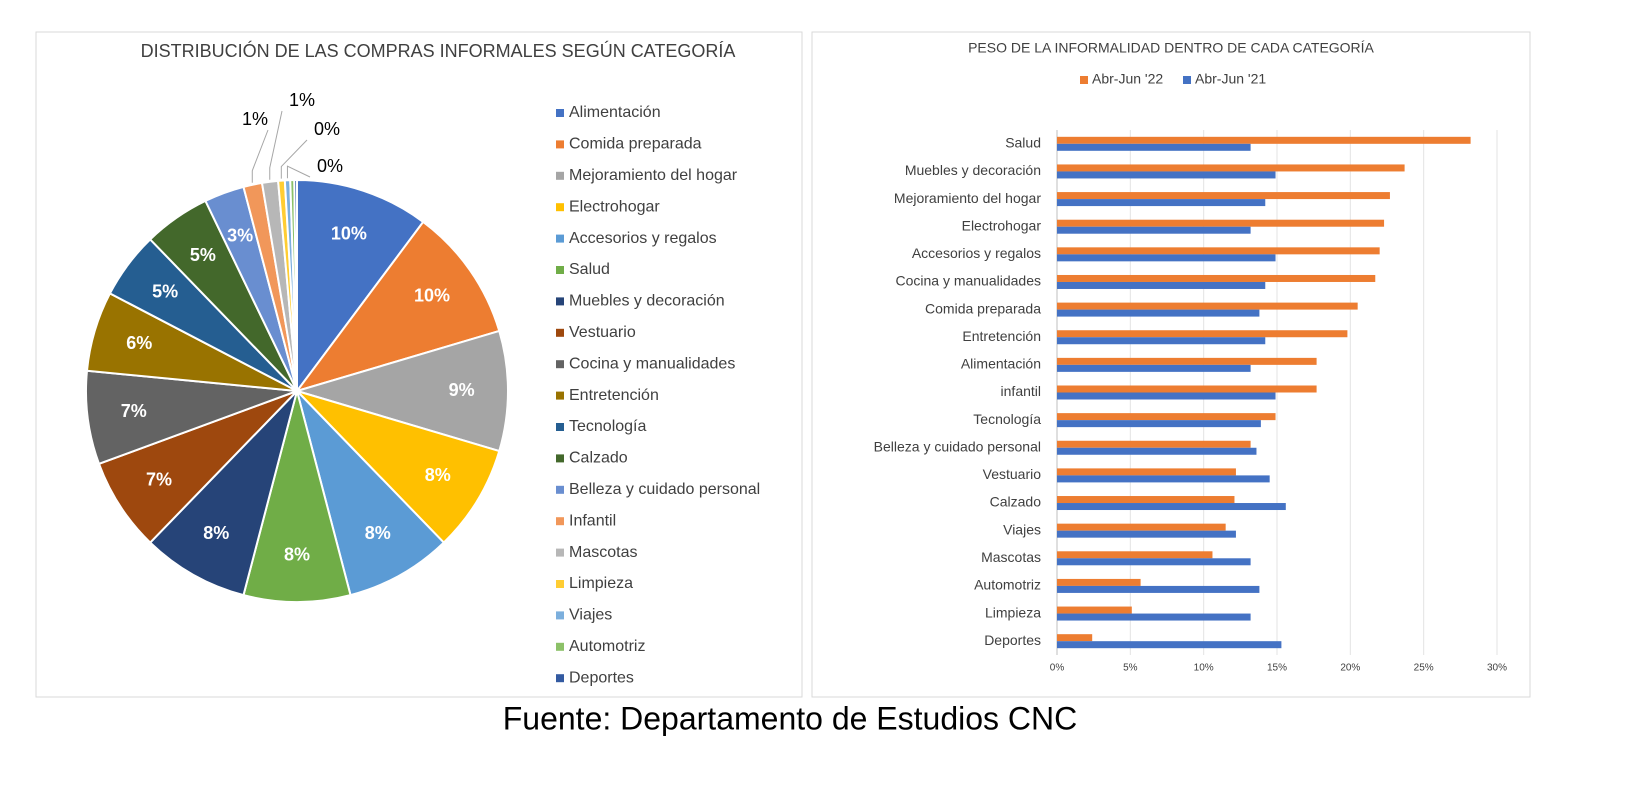  I want to click on legend-label: Deportes, so click(601, 677).